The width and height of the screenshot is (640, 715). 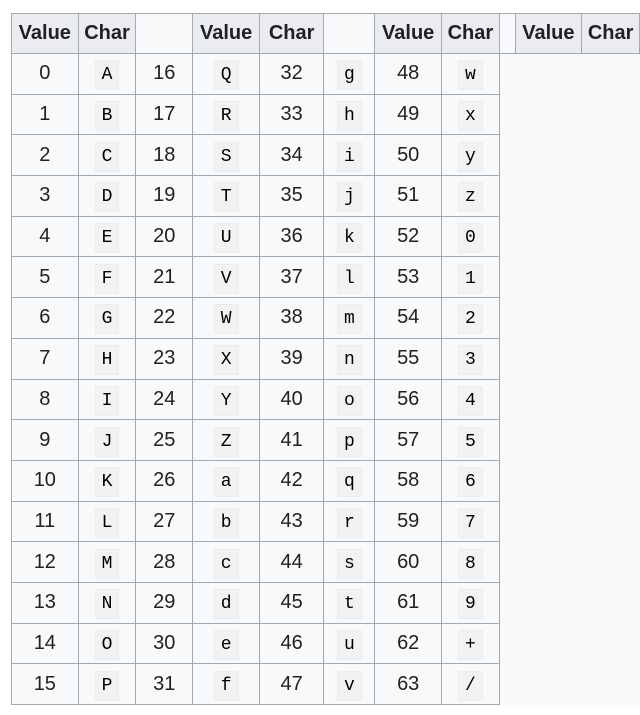 What do you see at coordinates (470, 360) in the screenshot?
I see `char-code: 3` at bounding box center [470, 360].